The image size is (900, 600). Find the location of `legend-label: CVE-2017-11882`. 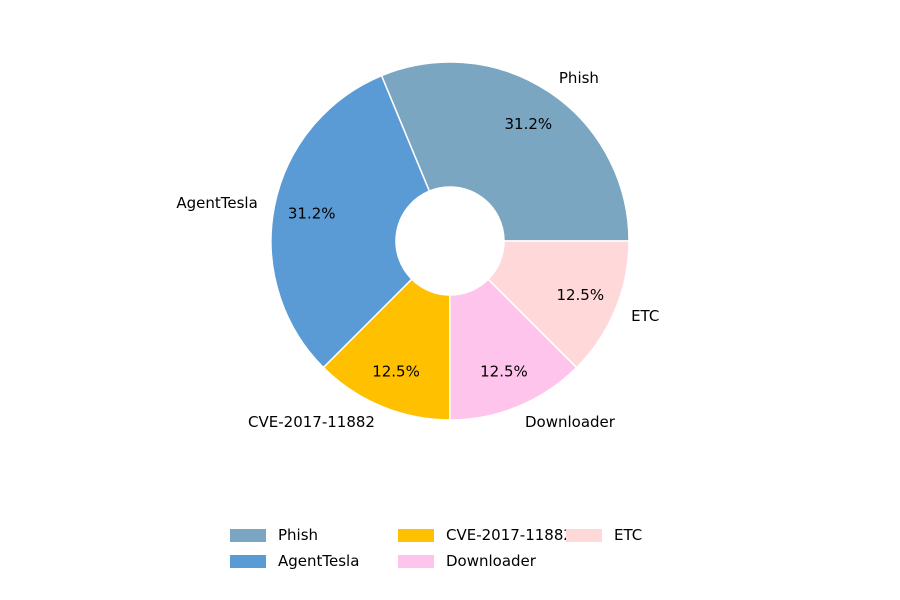

legend-label: CVE-2017-11882 is located at coordinates (509, 535).